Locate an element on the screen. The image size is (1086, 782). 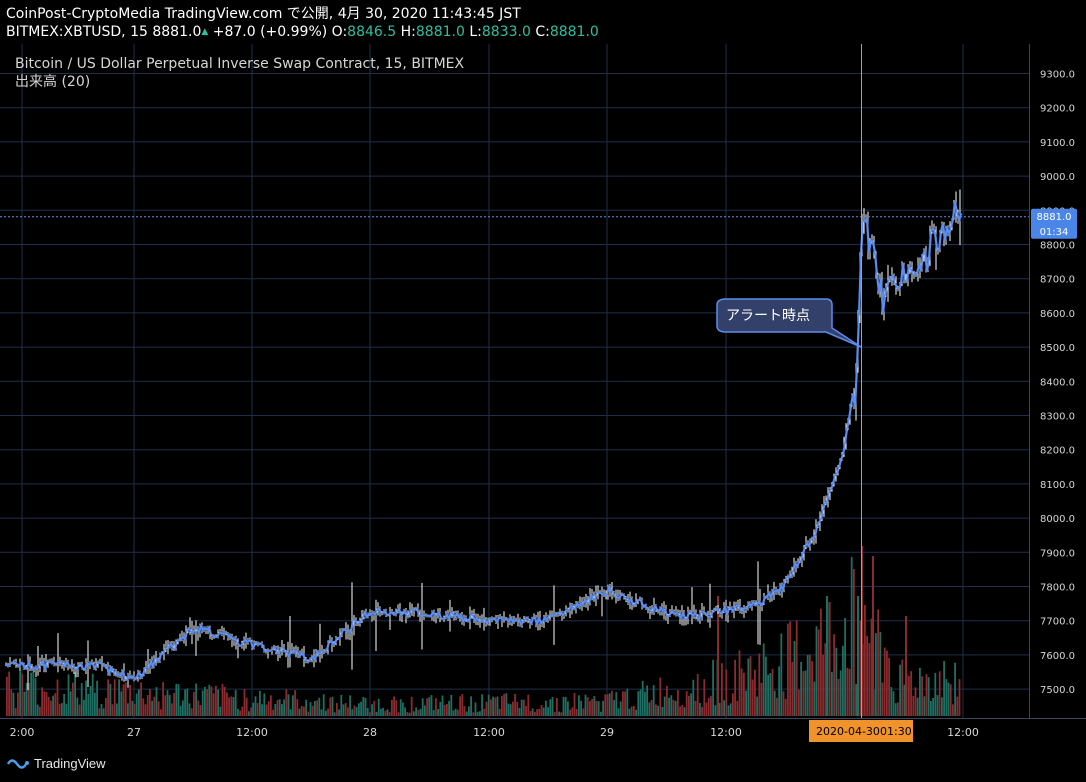
tradingview-brand: TradingView is located at coordinates (56, 763).